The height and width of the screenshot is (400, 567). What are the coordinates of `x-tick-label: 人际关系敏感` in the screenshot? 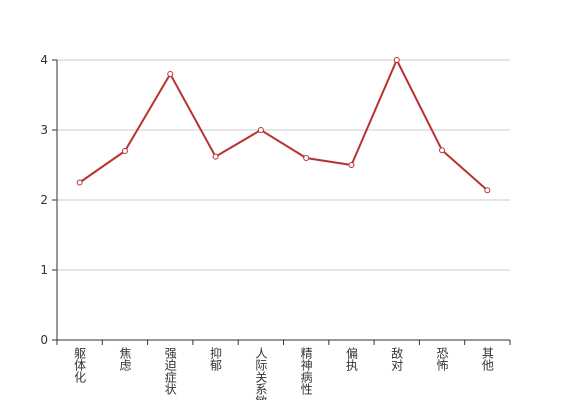 It's located at (261, 373).